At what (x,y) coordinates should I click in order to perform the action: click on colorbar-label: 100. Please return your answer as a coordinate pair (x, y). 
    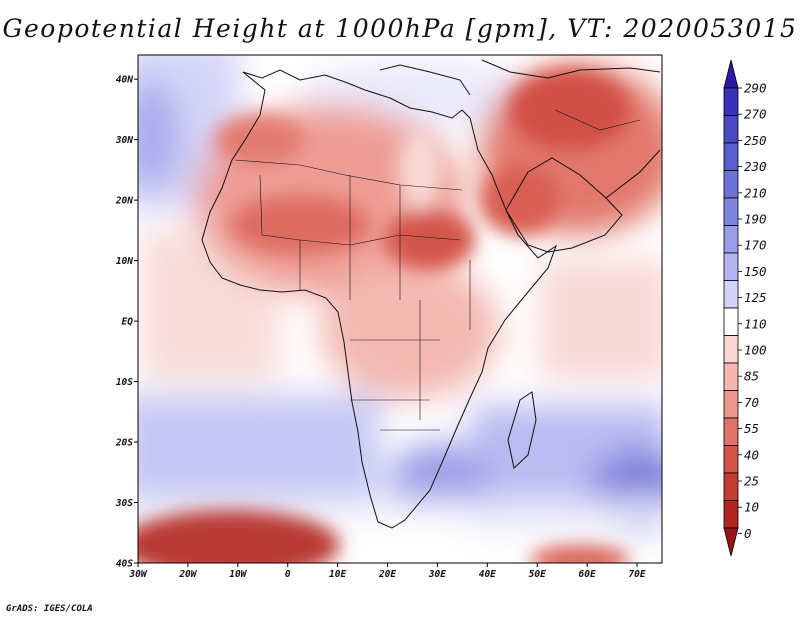
    Looking at the image, I should click on (755, 350).